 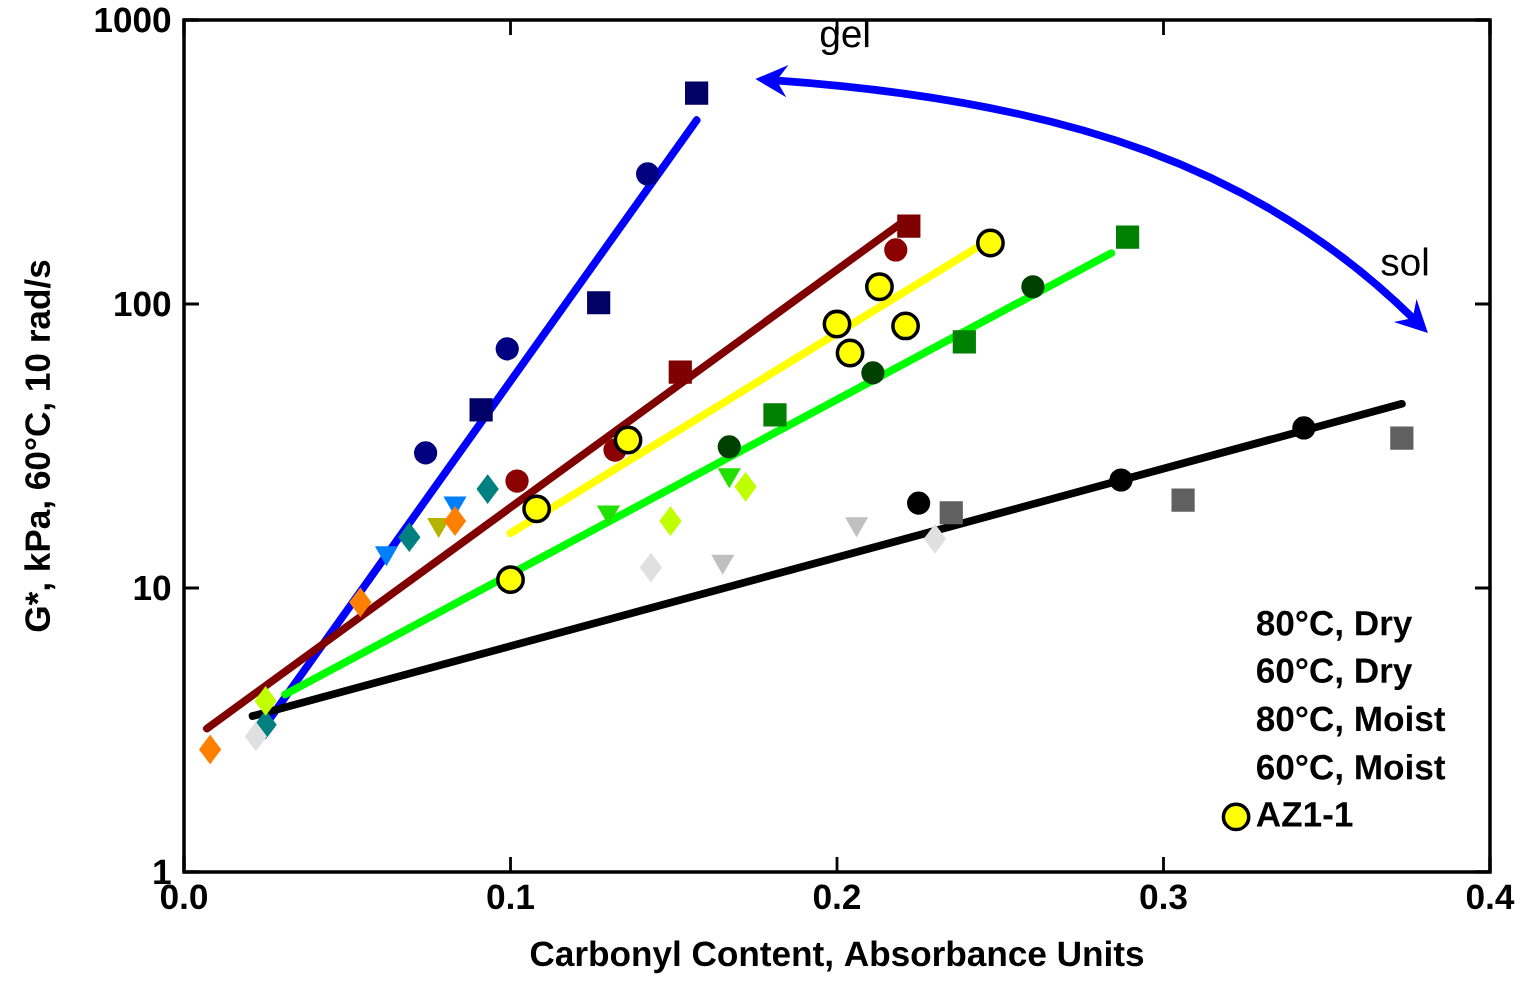 What do you see at coordinates (1334, 626) in the screenshot?
I see `annotation: 80°C, Dry` at bounding box center [1334, 626].